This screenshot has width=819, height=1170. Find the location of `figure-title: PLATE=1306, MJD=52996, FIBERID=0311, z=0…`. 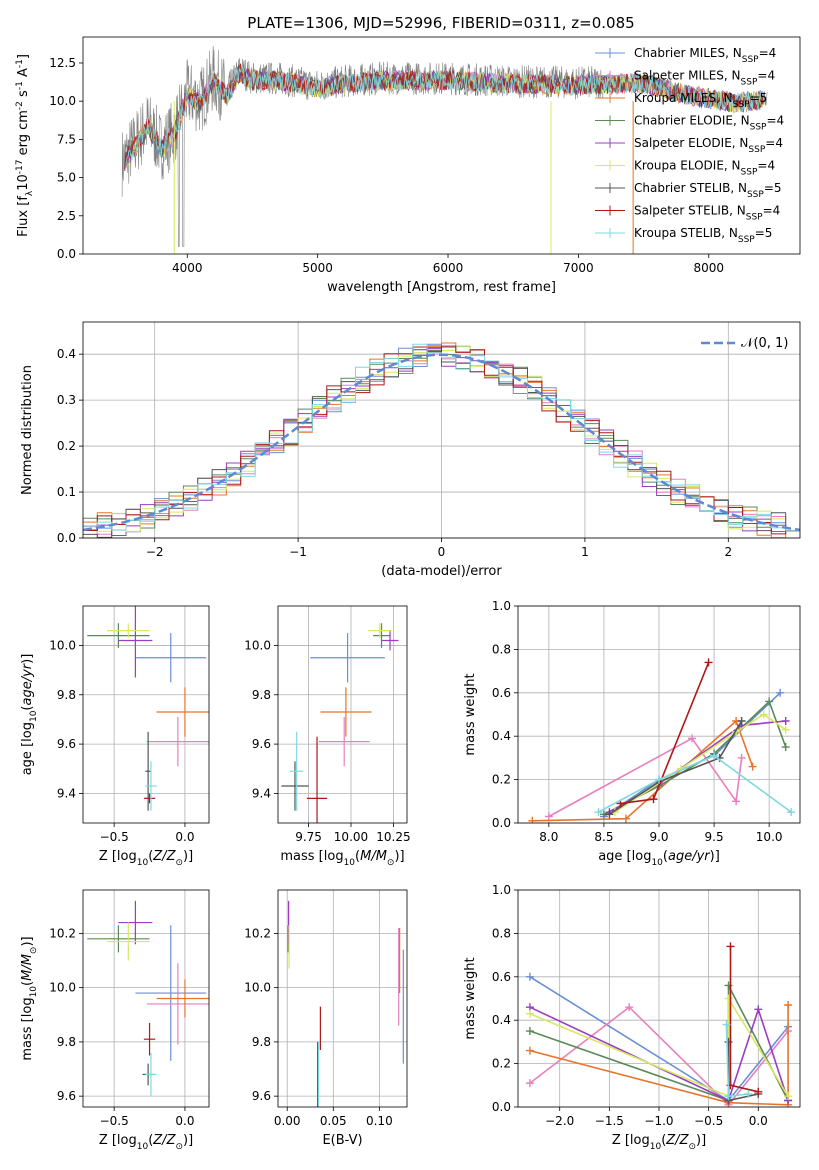

figure-title: PLATE=1306, MJD=52996, FIBERID=0311, z=0… is located at coordinates (440, 23).